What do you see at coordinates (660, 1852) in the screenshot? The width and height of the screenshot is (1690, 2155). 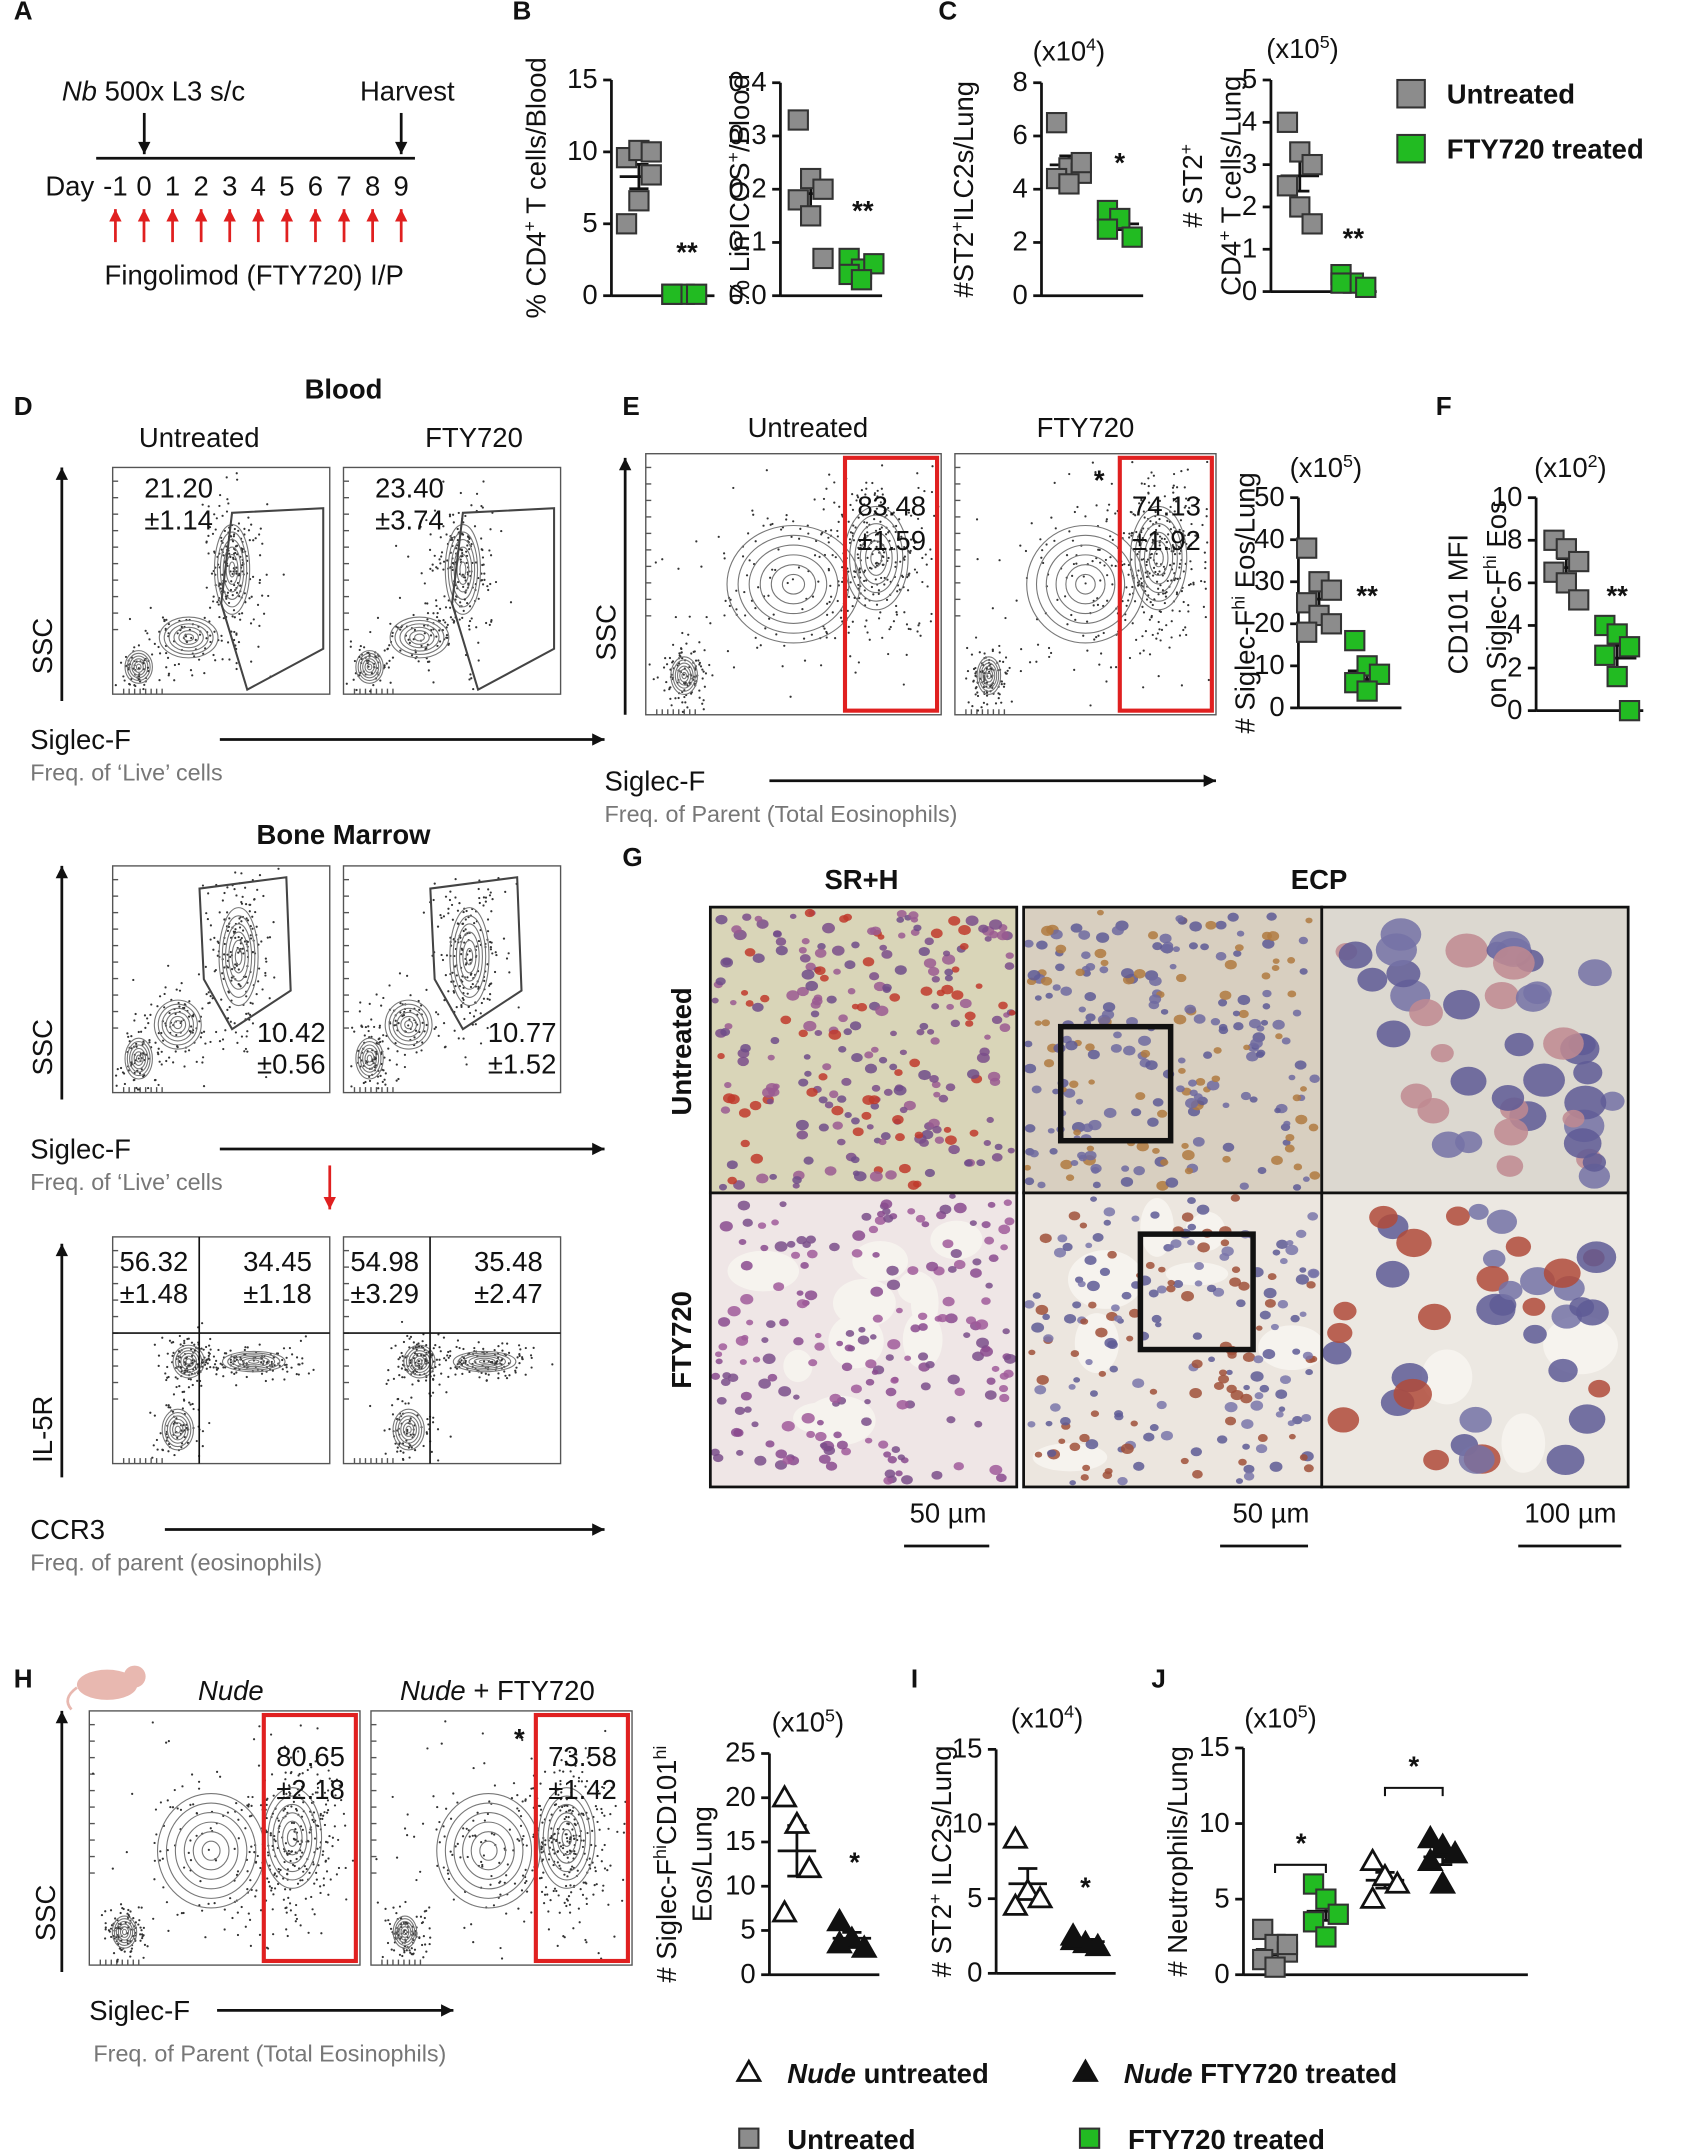 I see `text-part: hi` at bounding box center [660, 1852].